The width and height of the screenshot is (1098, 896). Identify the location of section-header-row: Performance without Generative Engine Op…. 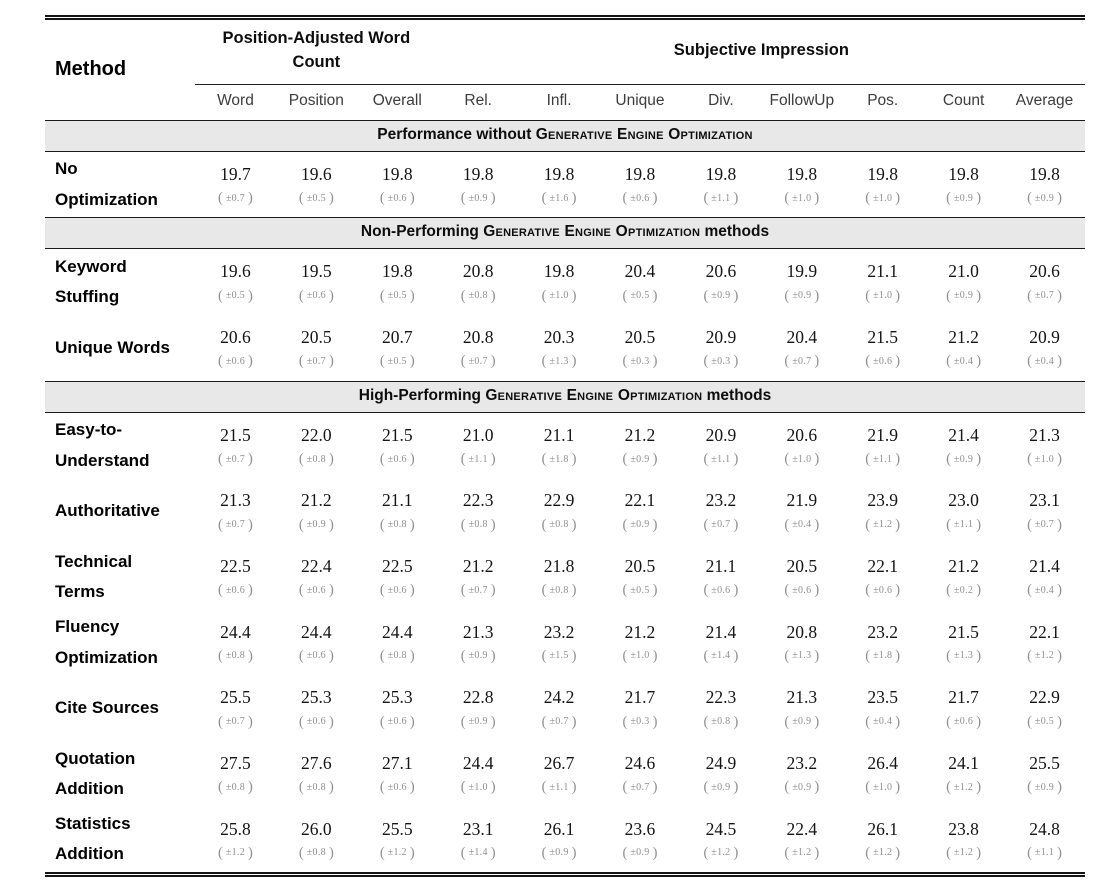
(565, 135).